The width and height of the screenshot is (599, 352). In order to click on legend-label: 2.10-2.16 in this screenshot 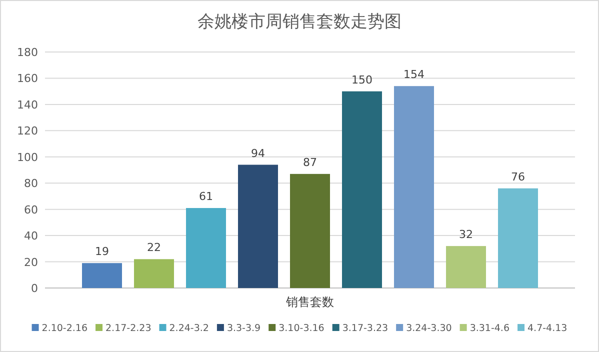, I will do `click(65, 328)`.